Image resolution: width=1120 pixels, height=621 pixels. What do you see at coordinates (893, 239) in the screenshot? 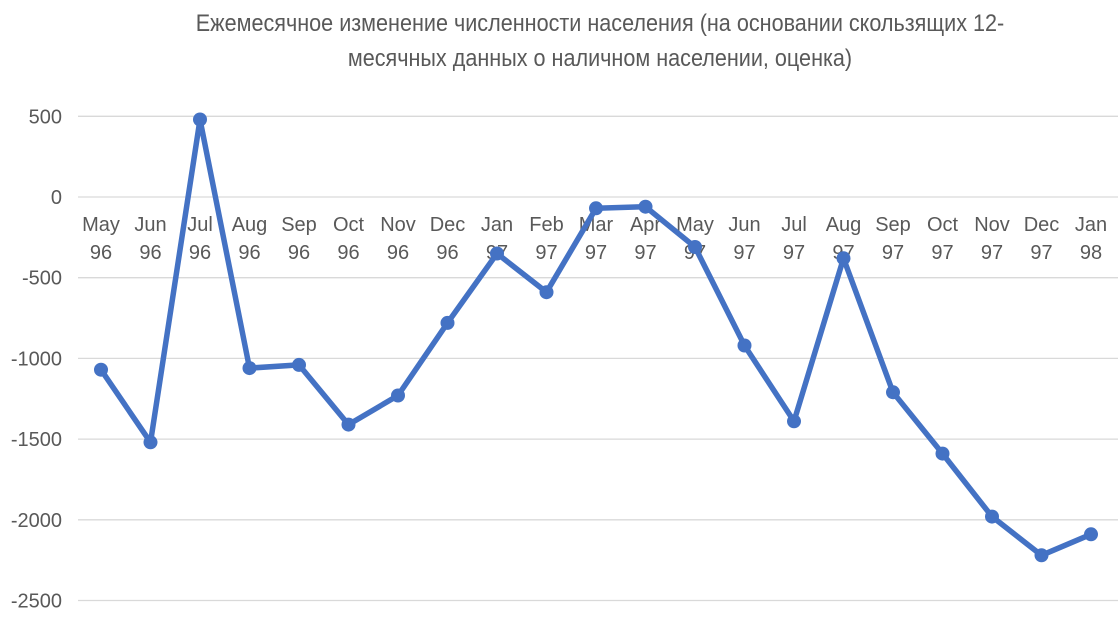
I see `x-tick-label: Sep 97` at bounding box center [893, 239].